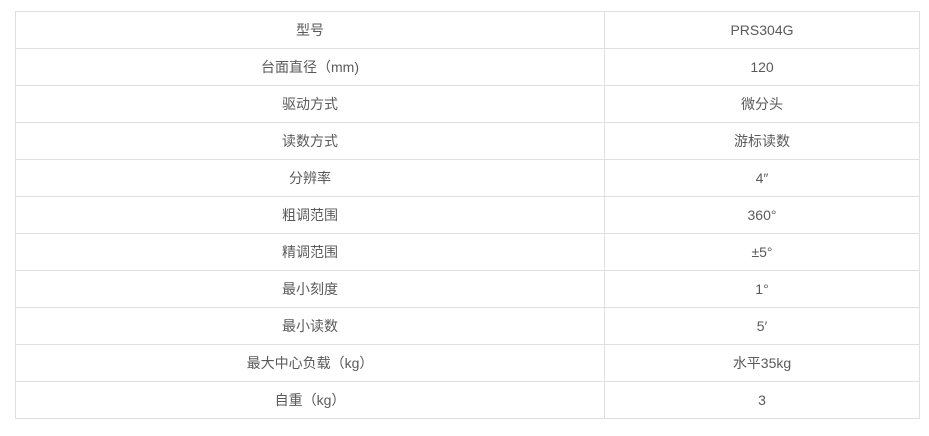  What do you see at coordinates (310, 363) in the screenshot?
I see `spec-label: 最大中心负载（kg）` at bounding box center [310, 363].